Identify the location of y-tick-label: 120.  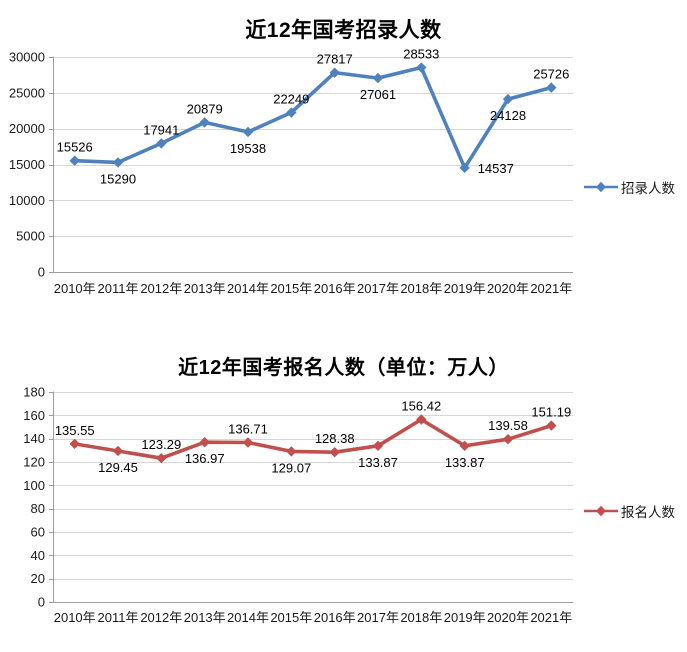
(34, 462).